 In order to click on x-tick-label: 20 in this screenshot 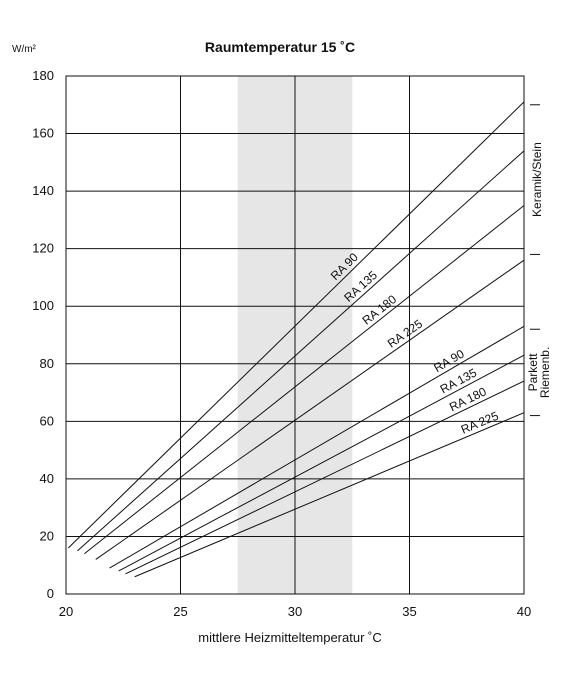, I will do `click(66, 611)`.